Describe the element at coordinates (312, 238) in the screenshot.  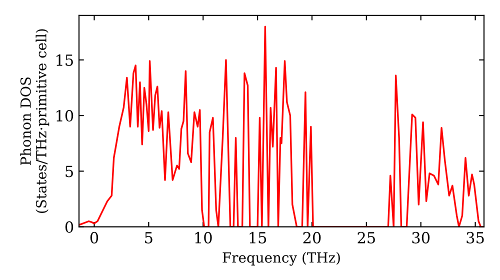
I see `x-tick-label: 20` at that location.